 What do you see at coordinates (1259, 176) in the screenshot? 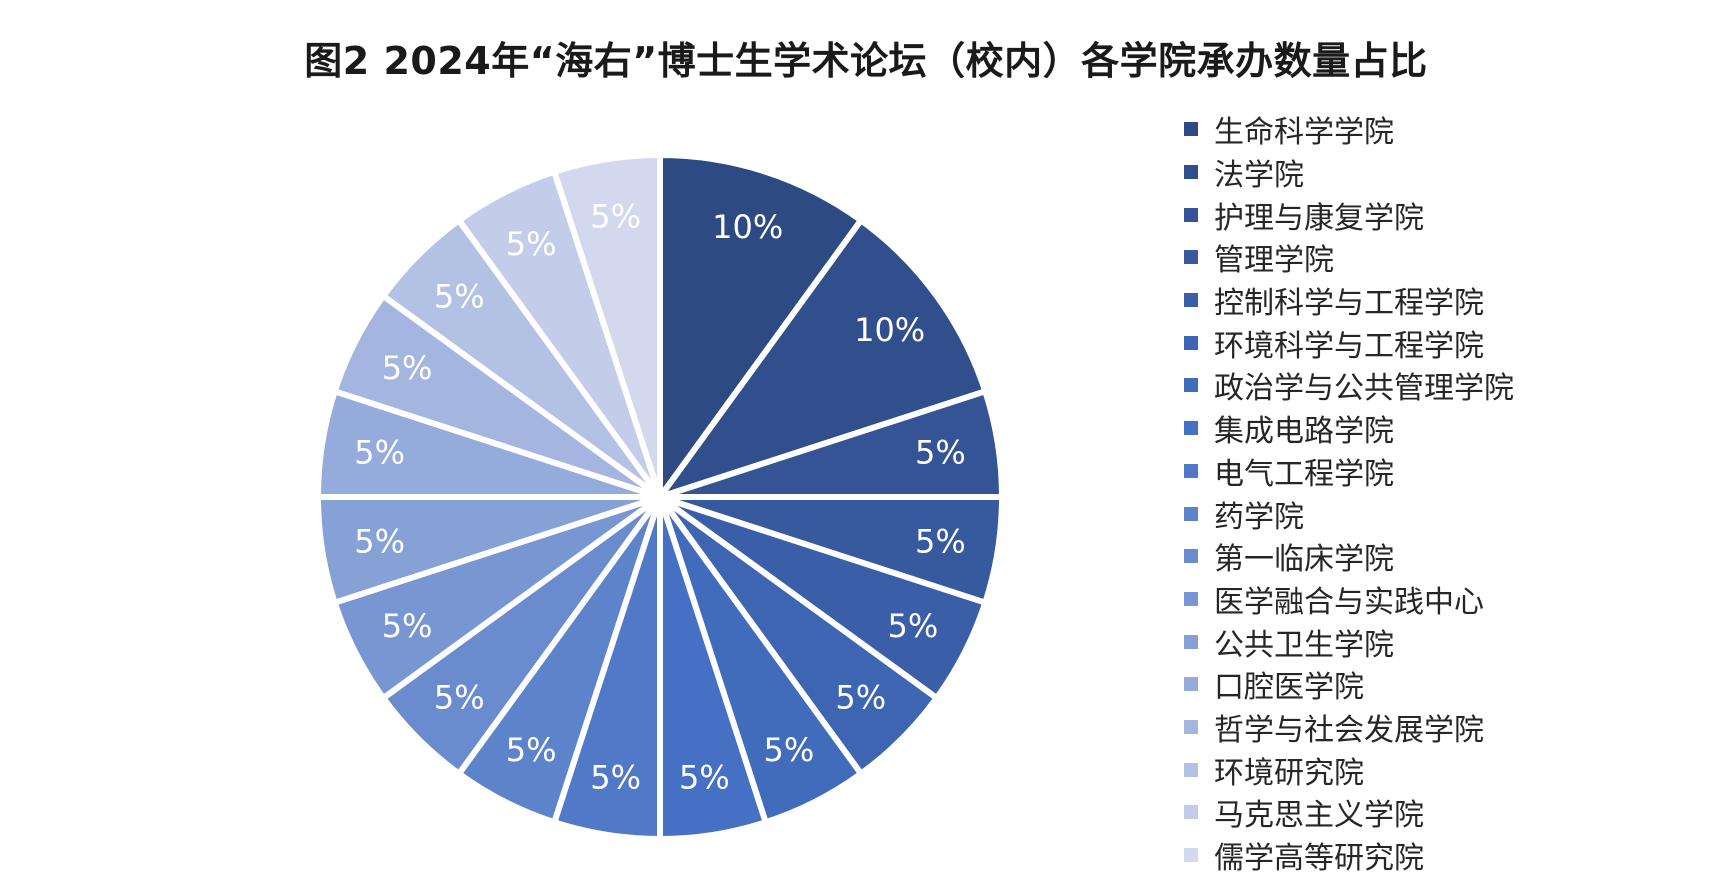
I see `legend-label: 法学院` at bounding box center [1259, 176].